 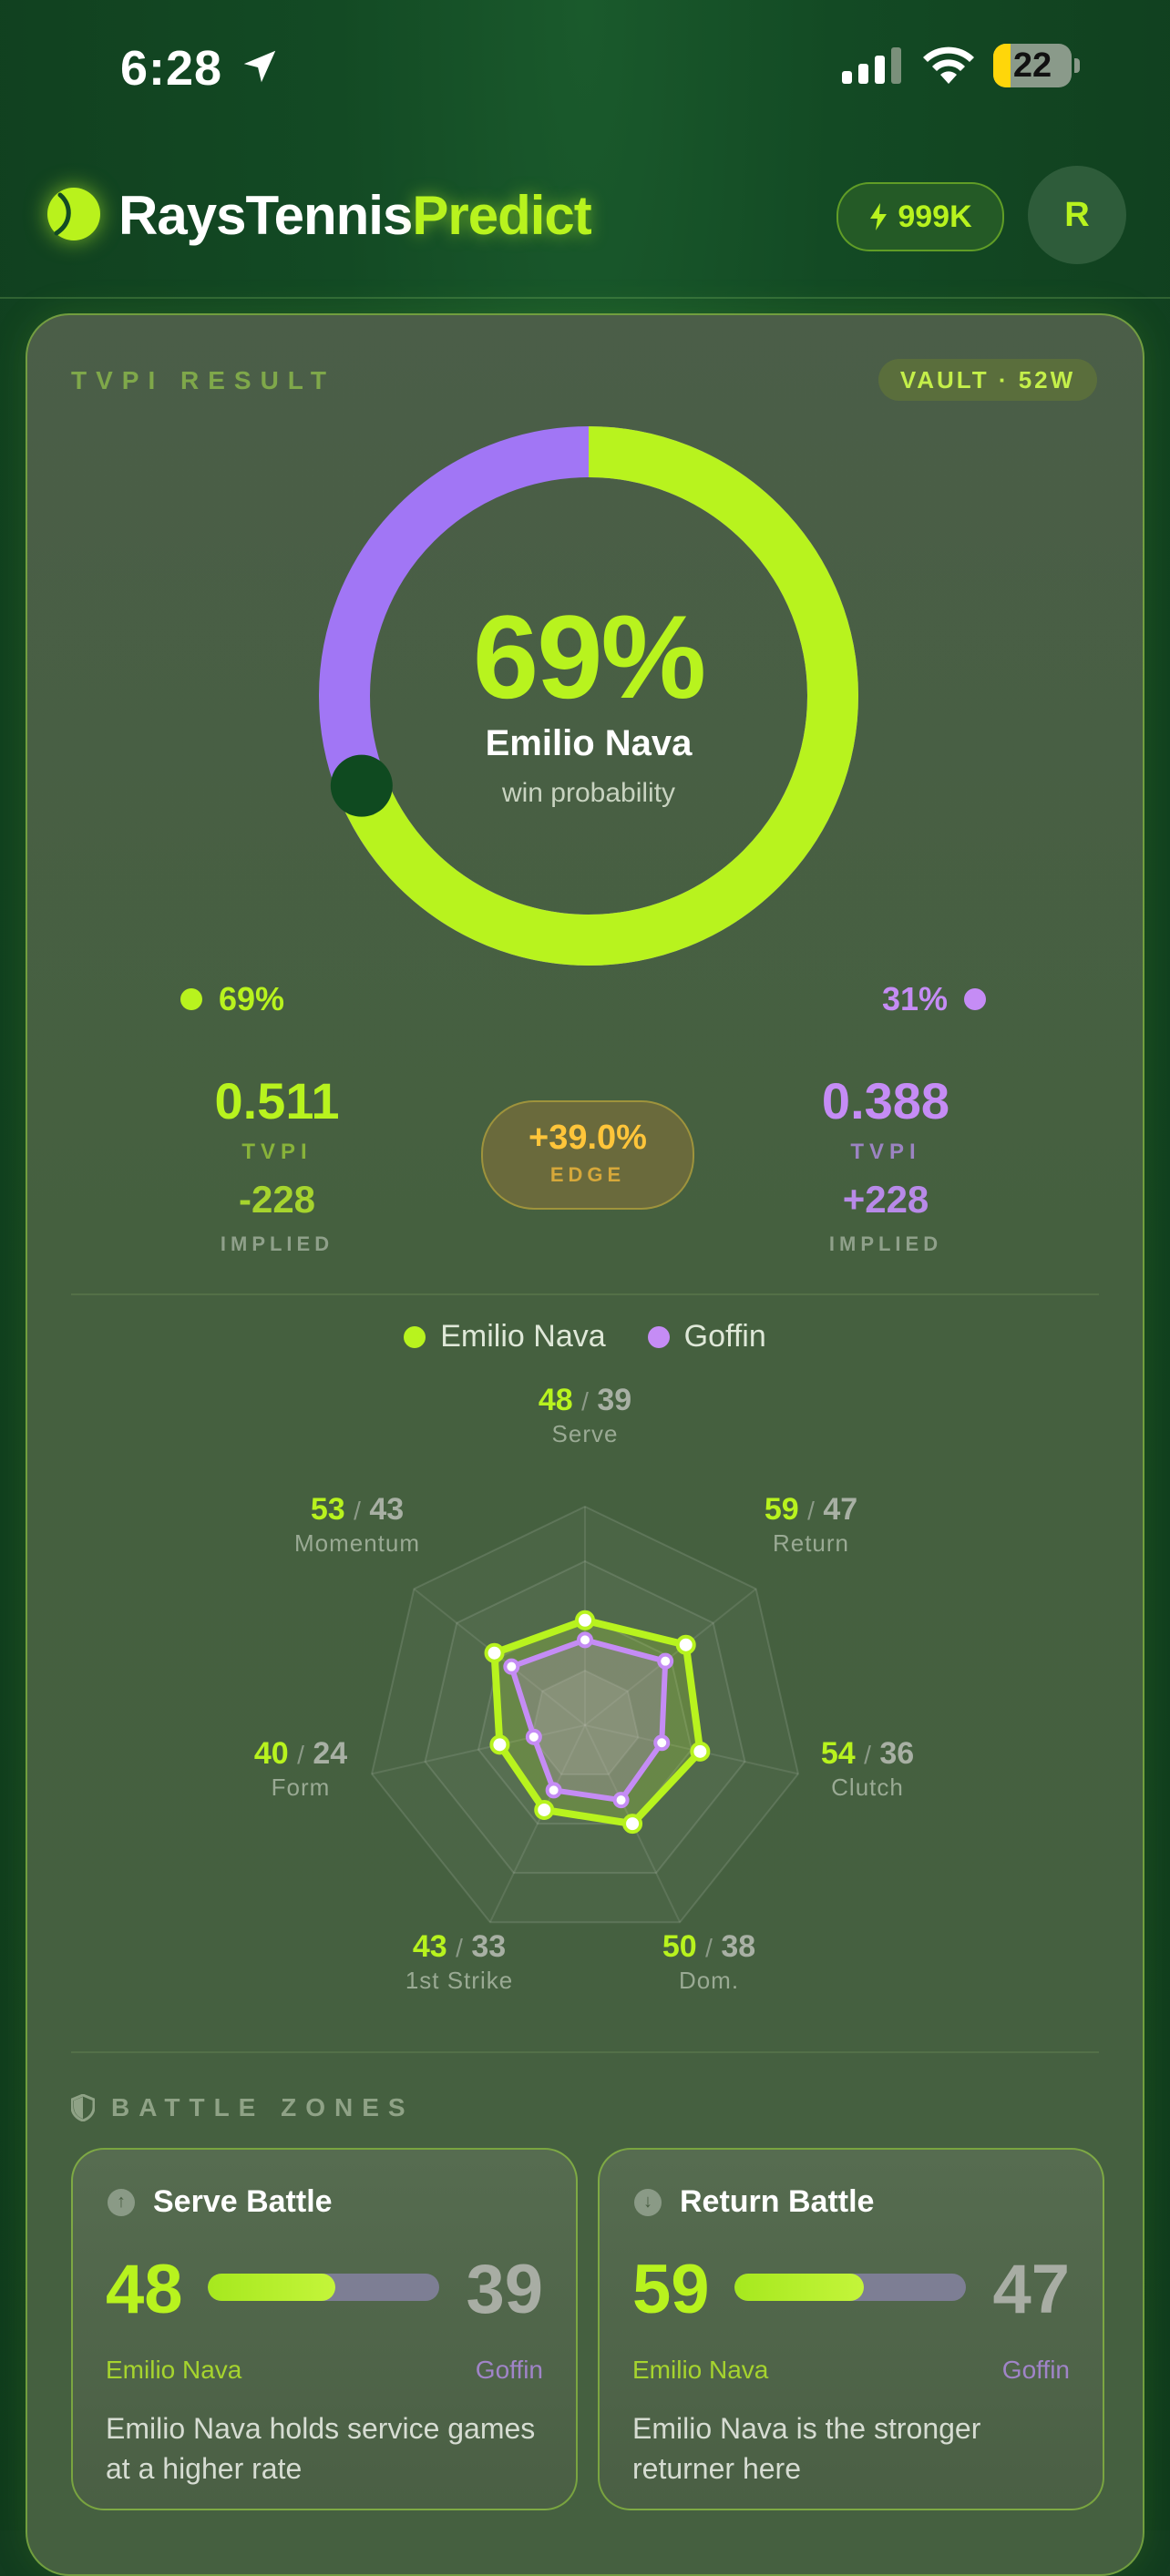 What do you see at coordinates (502, 215) in the screenshot?
I see `brand-name-part2: Predict` at bounding box center [502, 215].